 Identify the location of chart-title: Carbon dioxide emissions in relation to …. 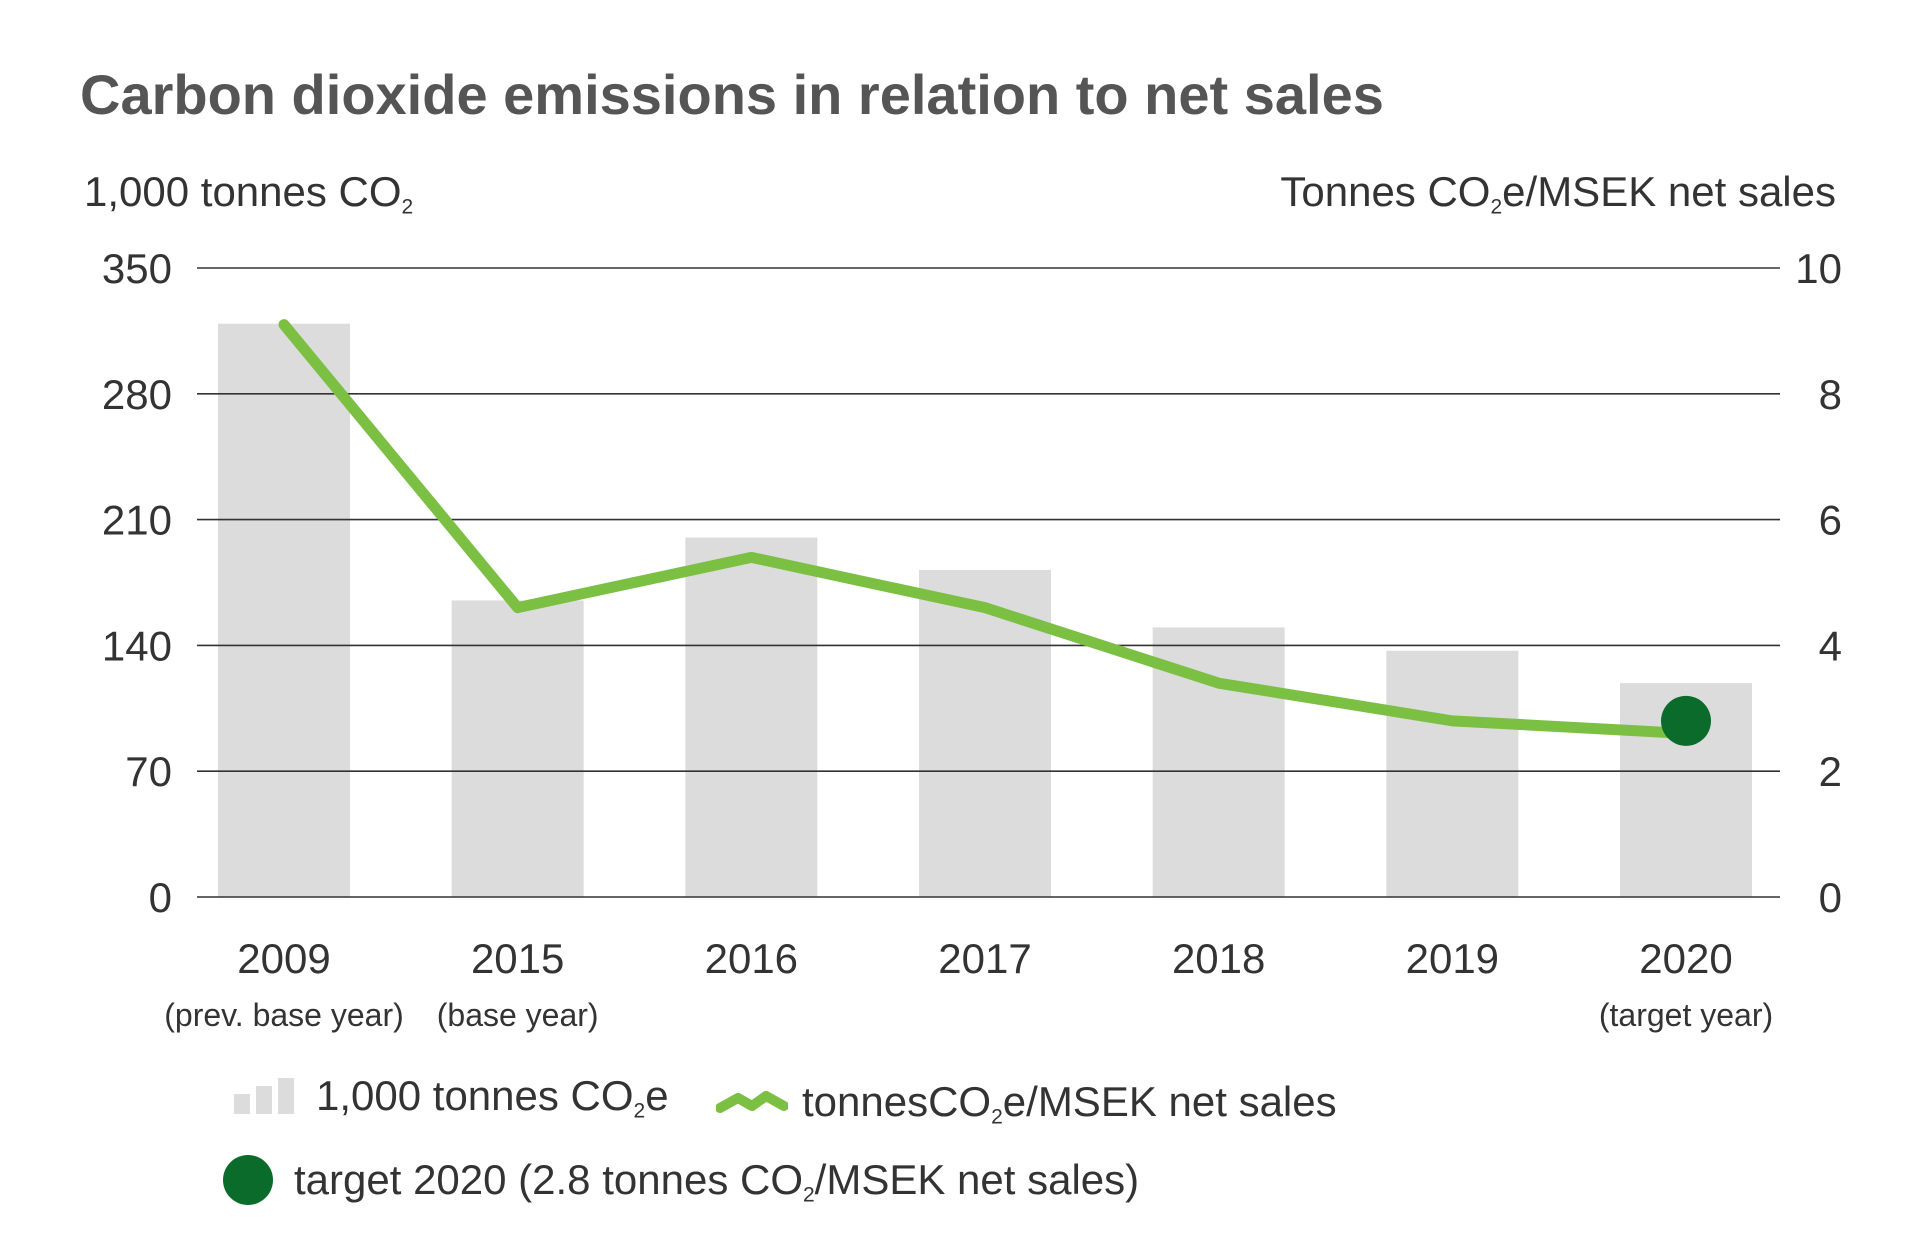
(732, 94).